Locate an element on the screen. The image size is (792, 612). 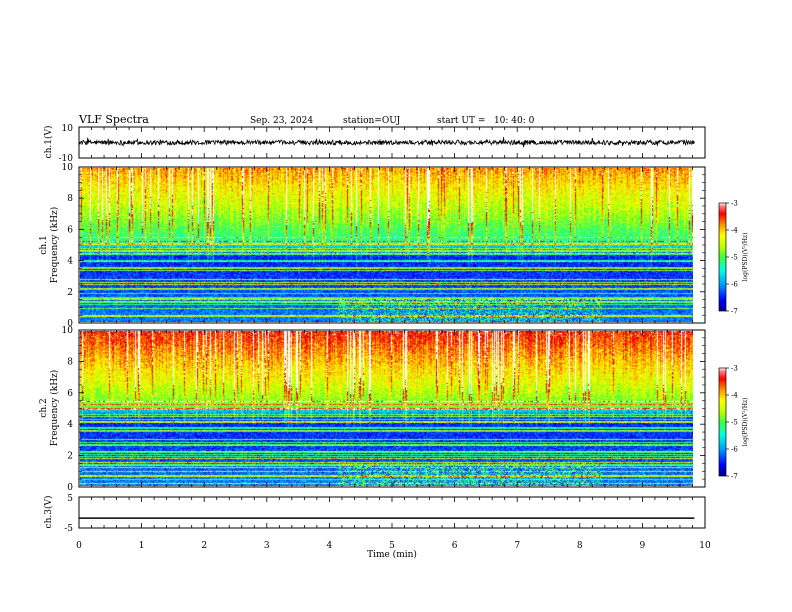
time-tick-label: 5 is located at coordinates (392, 546).